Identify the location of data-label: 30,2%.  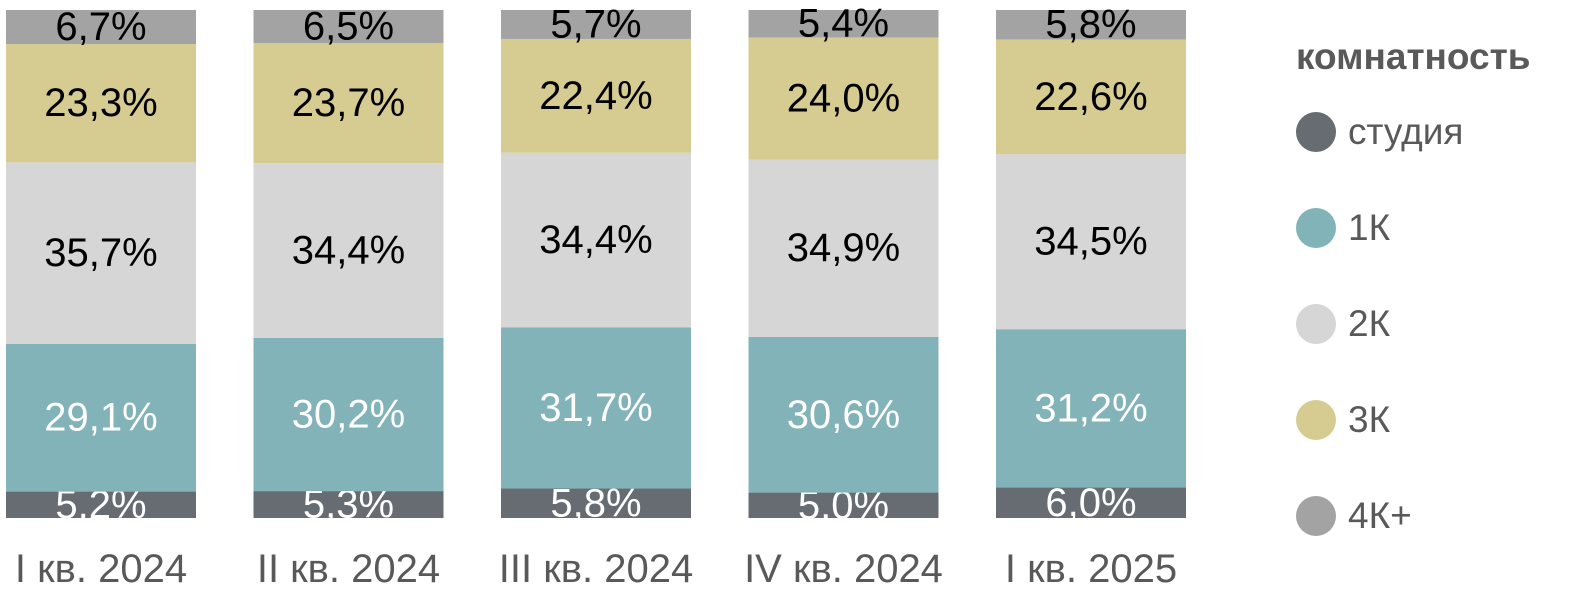
(348, 414).